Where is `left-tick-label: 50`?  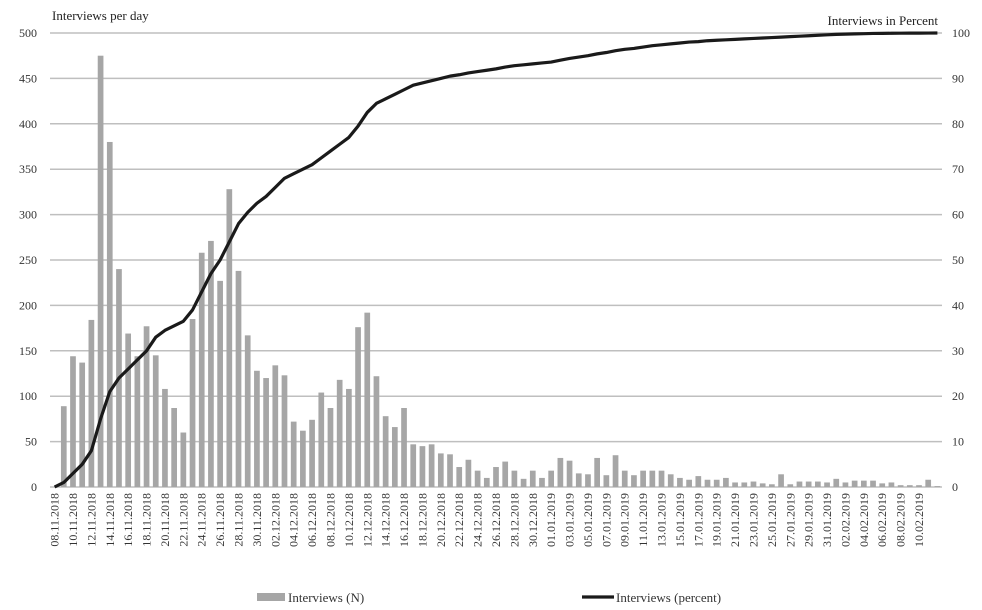
left-tick-label: 50 is located at coordinates (31, 442).